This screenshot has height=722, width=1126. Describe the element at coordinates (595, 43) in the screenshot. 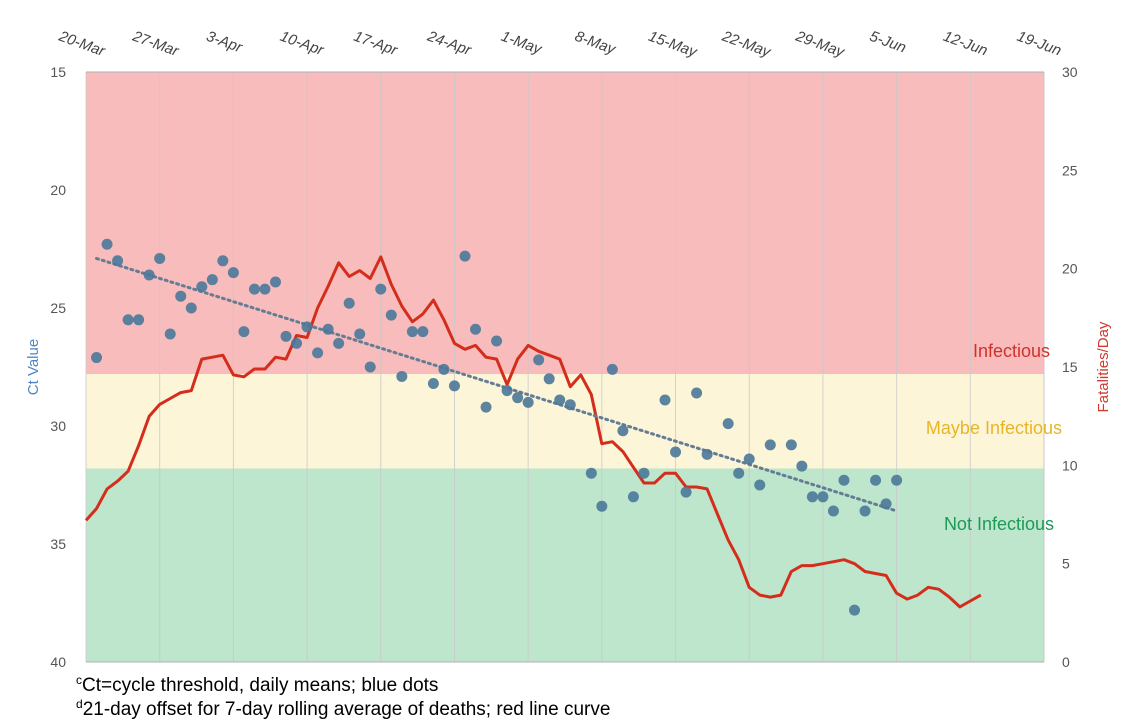

I see `x-tick-label: 8-May` at that location.